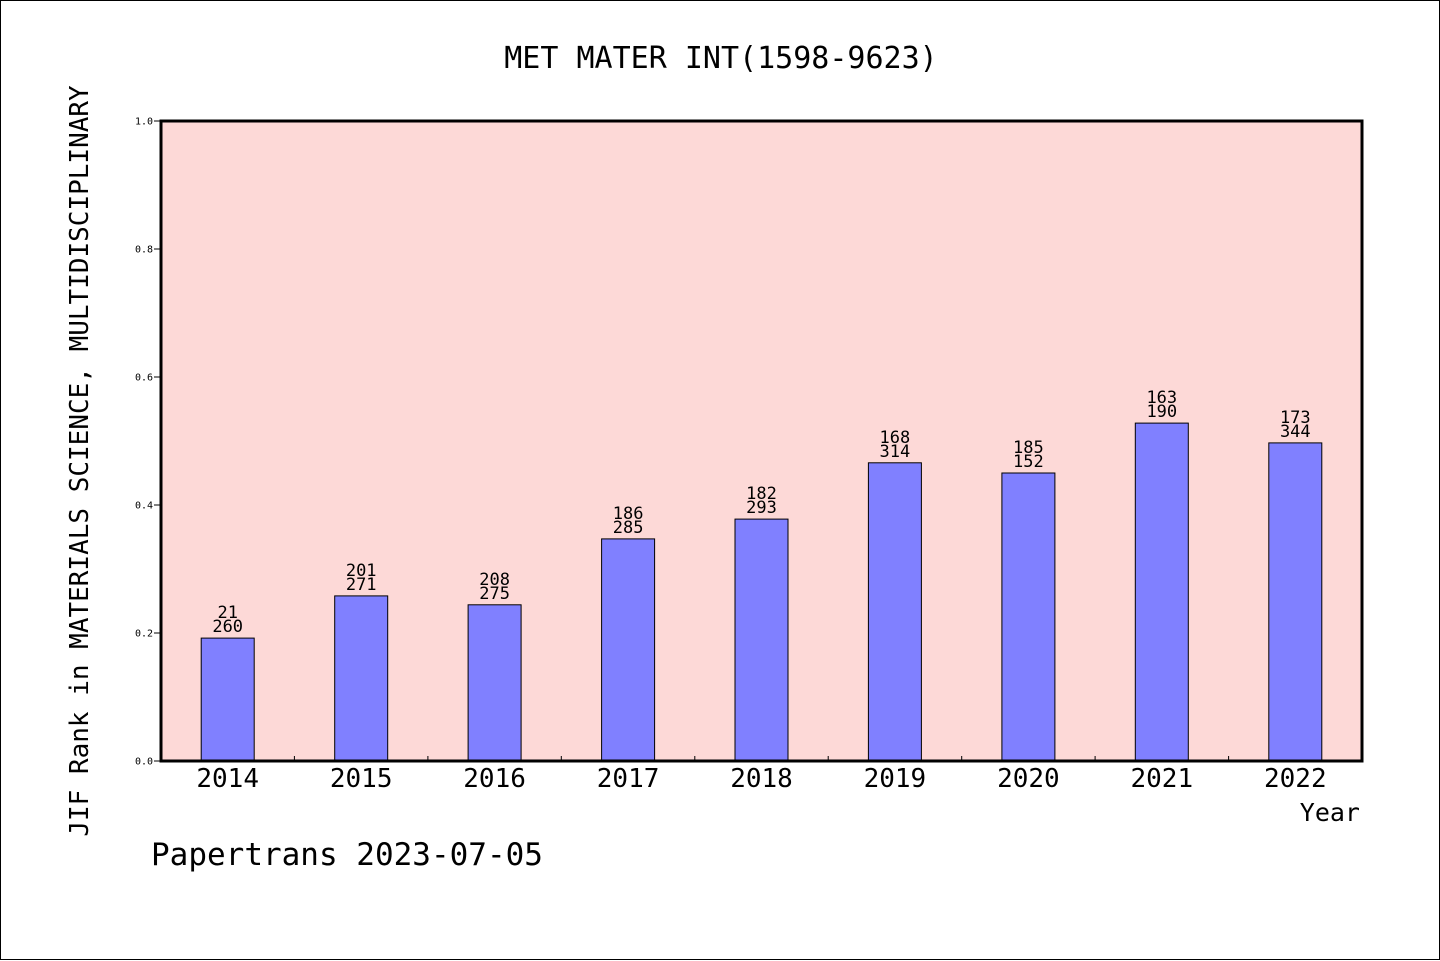 This screenshot has width=1440, height=961. I want to click on bar-total-label-2017: 285, so click(628, 528).